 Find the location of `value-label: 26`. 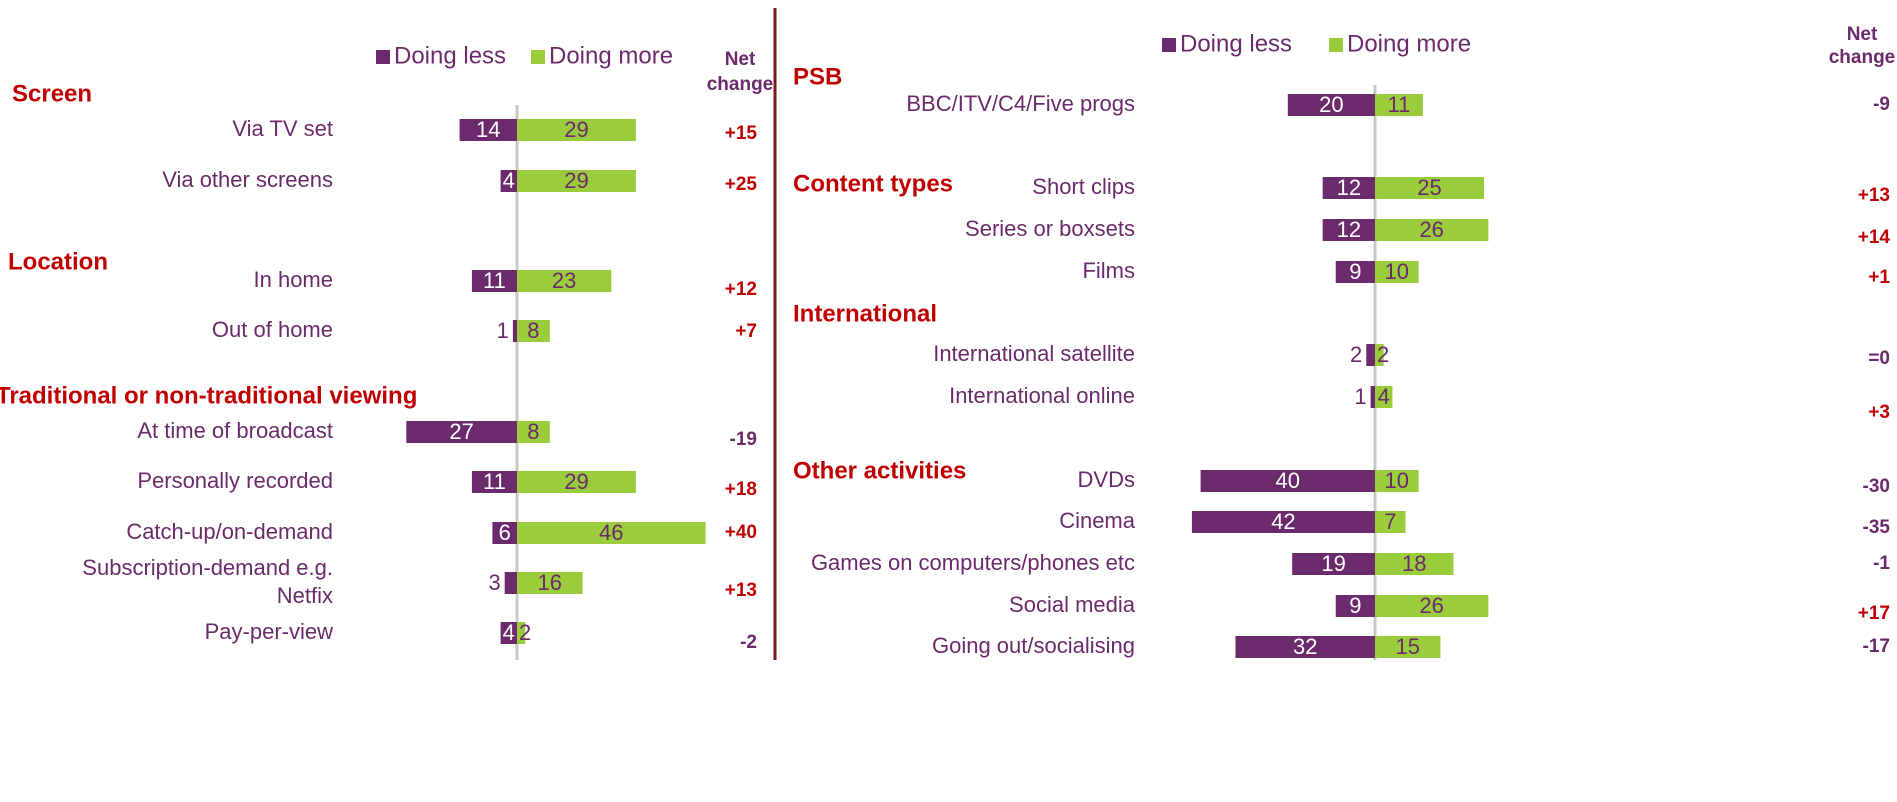

value-label: 26 is located at coordinates (1431, 605).